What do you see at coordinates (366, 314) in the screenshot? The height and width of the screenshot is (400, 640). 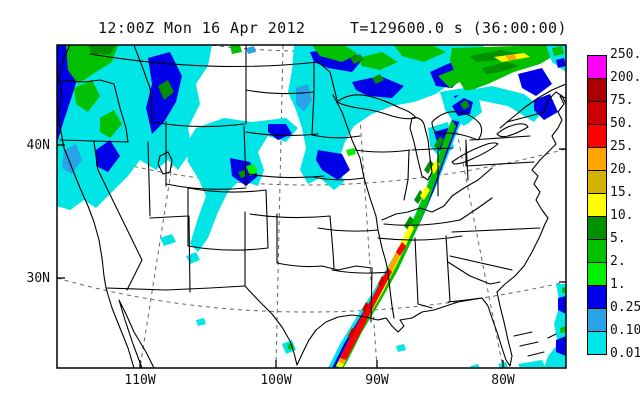 I see `precip-squall-red` at bounding box center [366, 314].